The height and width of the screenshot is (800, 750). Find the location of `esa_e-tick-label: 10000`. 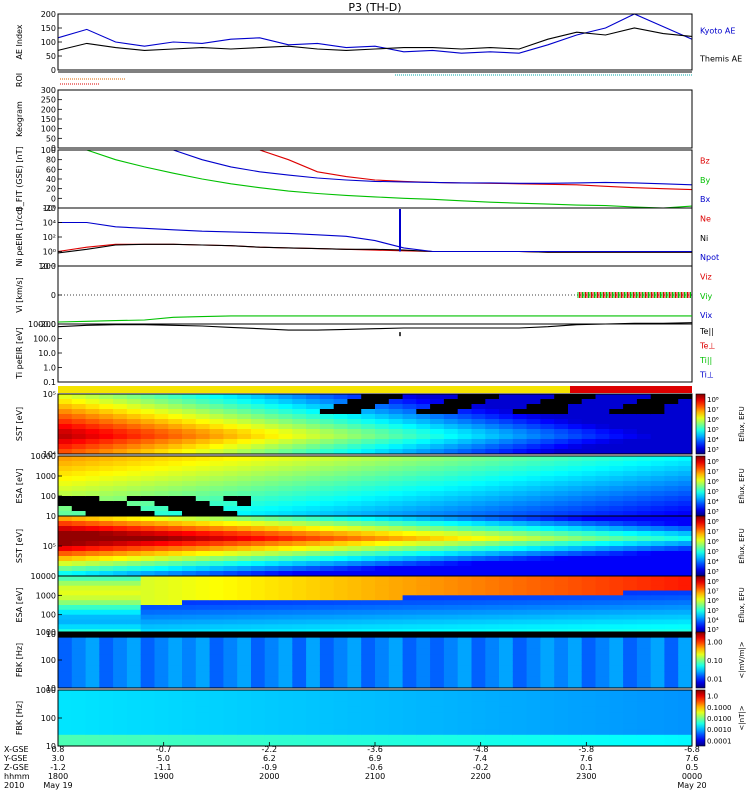

esa_e-tick-label: 10000 is located at coordinates (43, 576).